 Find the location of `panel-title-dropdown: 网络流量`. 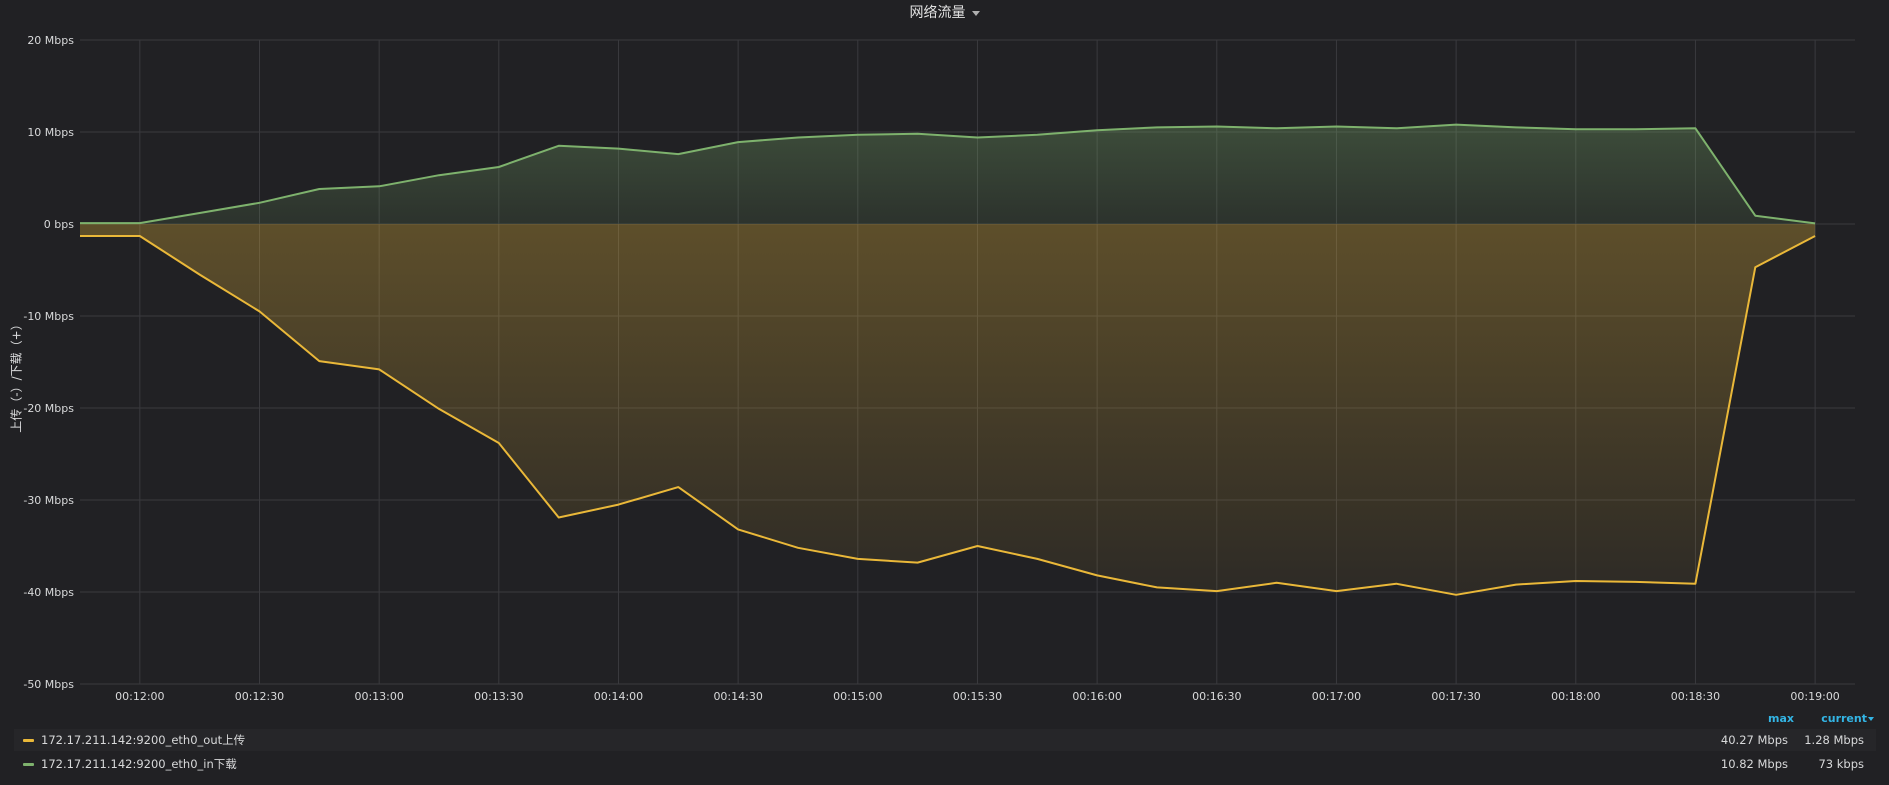

panel-title-dropdown: 网络流量 is located at coordinates (944, 12).